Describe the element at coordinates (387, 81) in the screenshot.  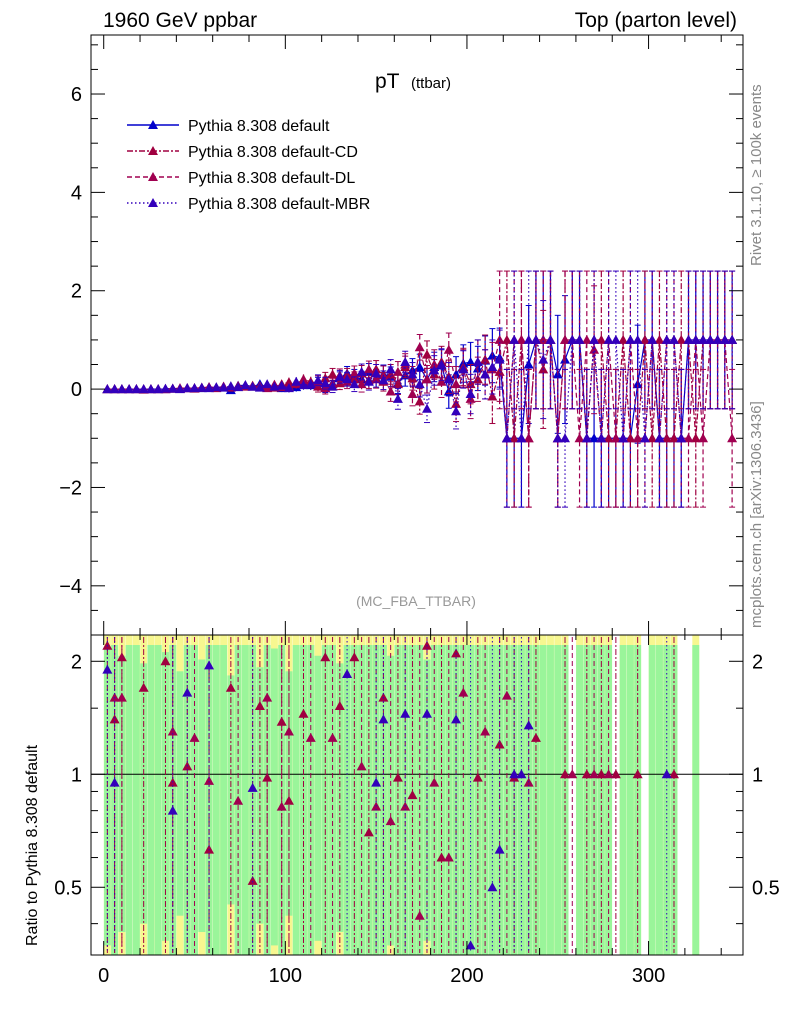
I see `chart-title-main: pT` at that location.